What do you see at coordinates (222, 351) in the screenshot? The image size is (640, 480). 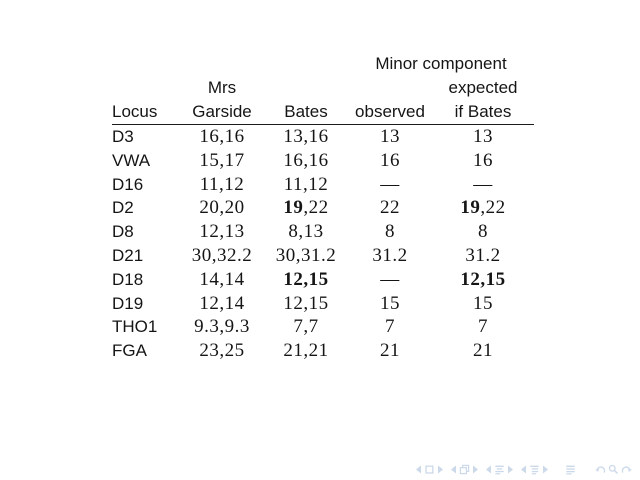 I see `value-cell: 23,25` at bounding box center [222, 351].